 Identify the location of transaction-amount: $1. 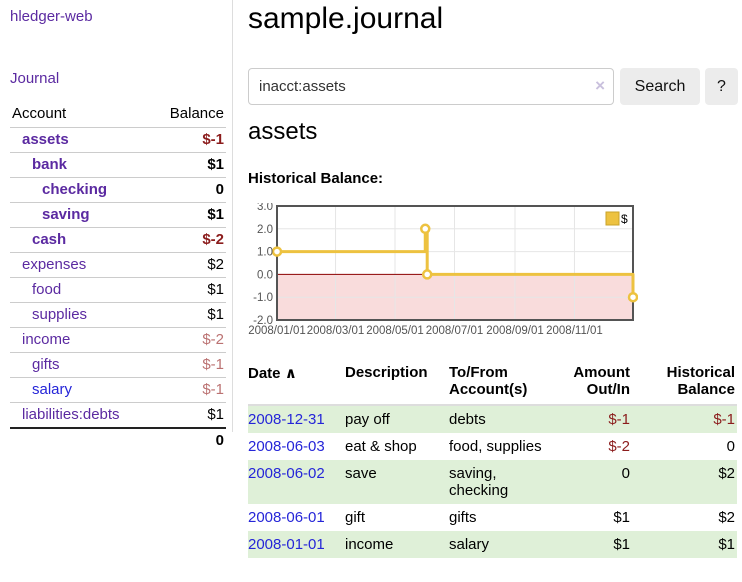
(621, 517).